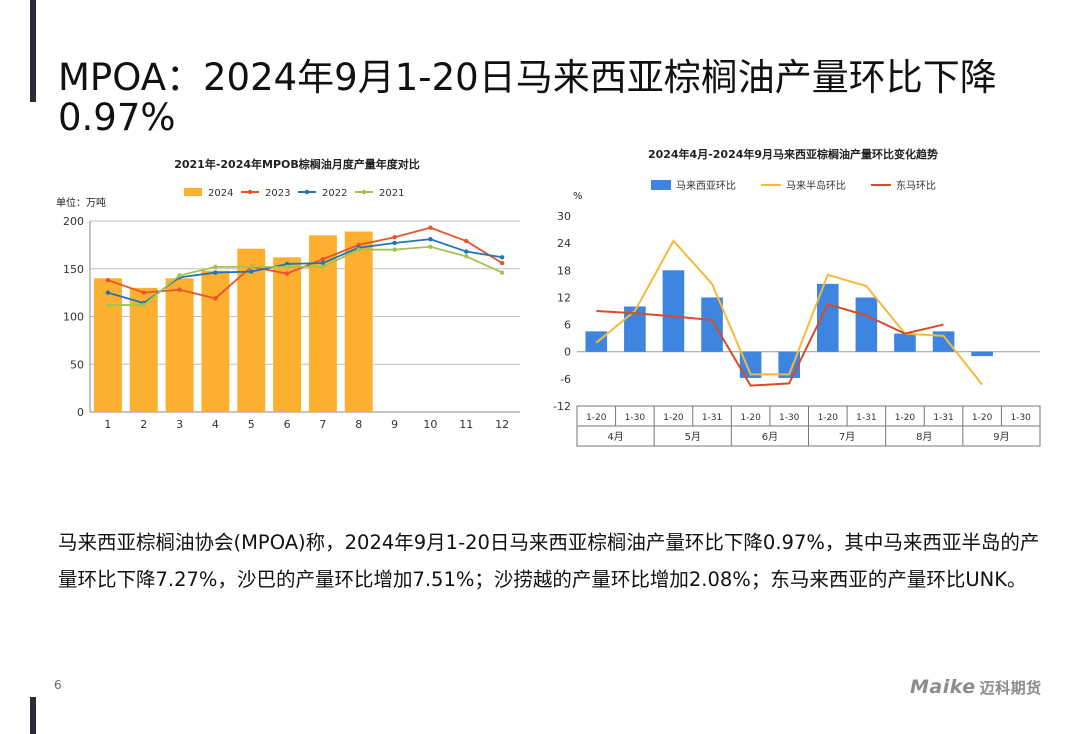 The height and width of the screenshot is (734, 1080). What do you see at coordinates (661, 185) in the screenshot?
I see `chart2-legend-swatch` at bounding box center [661, 185].